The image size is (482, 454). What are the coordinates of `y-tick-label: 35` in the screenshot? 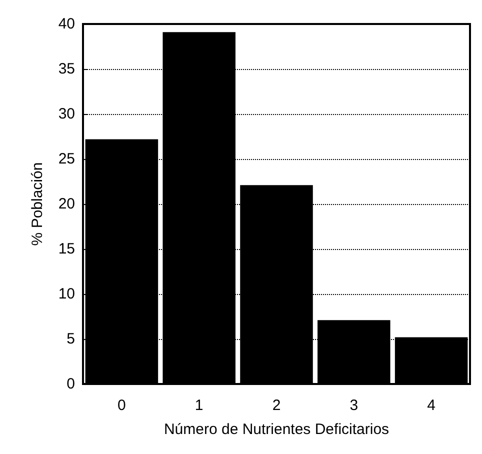 It's located at (66, 69).